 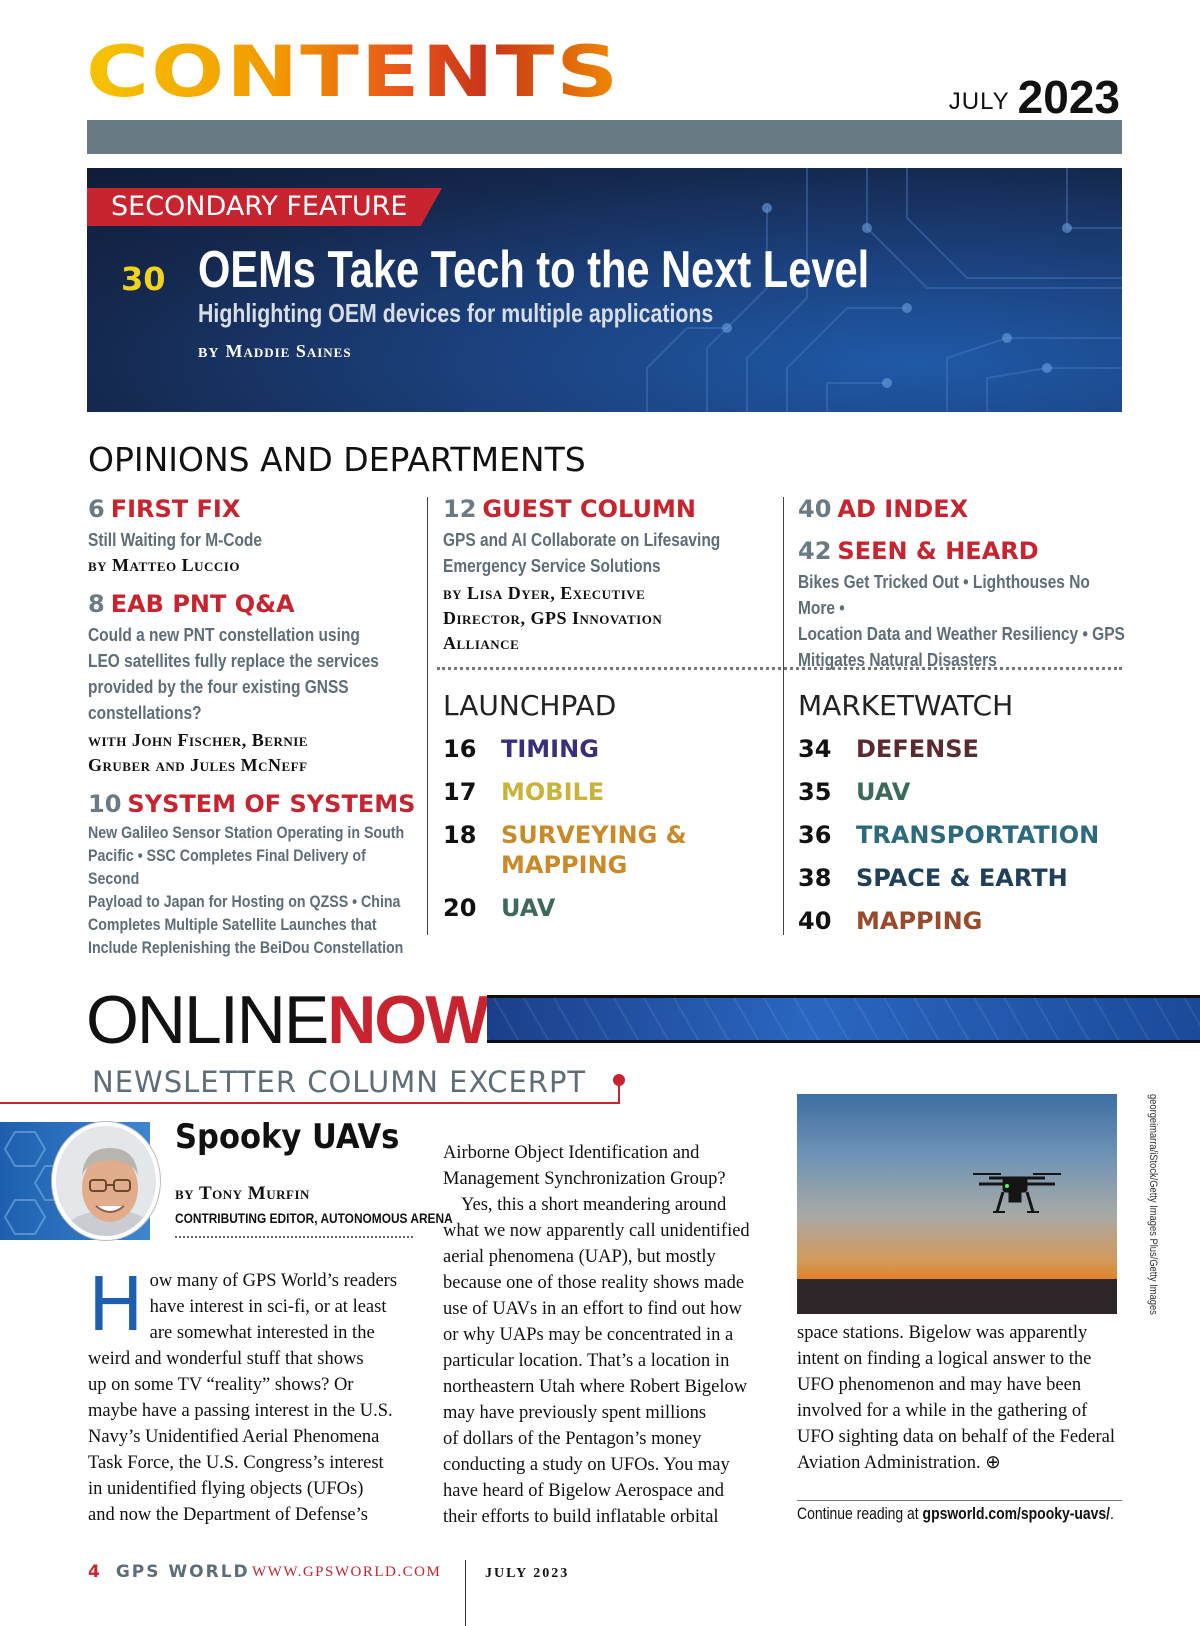 I want to click on launchpad-item-page: 16, so click(x=460, y=749).